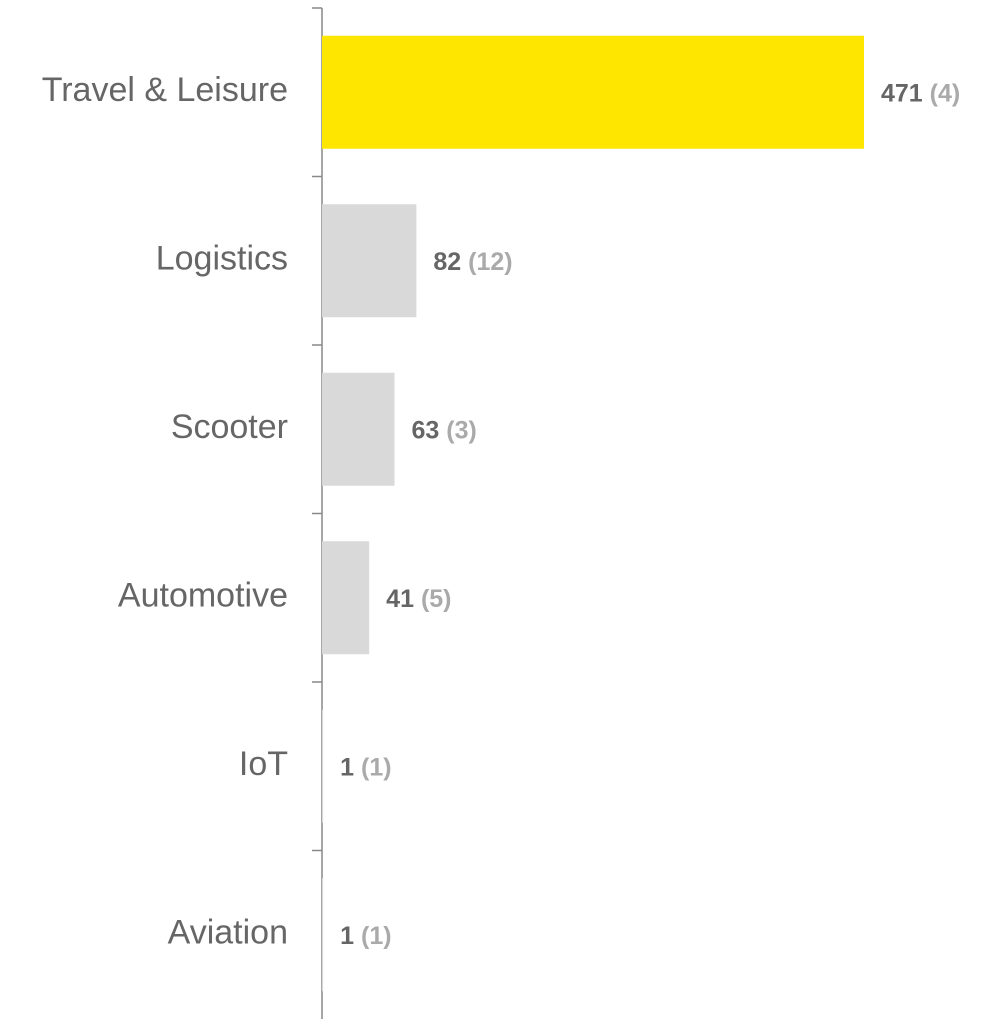  Describe the element at coordinates (443, 430) in the screenshot. I see `value-label: 63 (3)` at that location.